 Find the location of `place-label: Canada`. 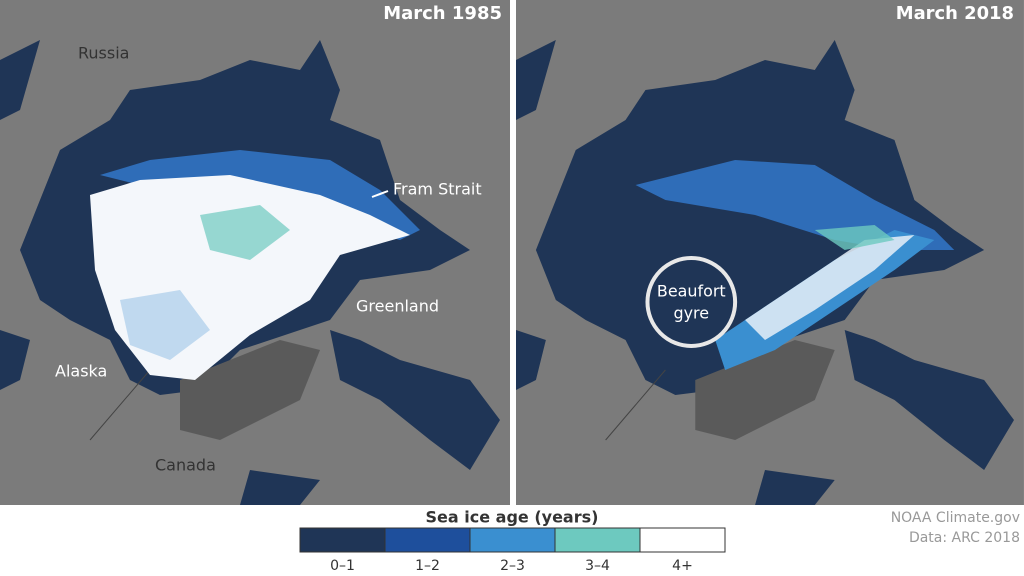

place-label: Canada is located at coordinates (185, 465).